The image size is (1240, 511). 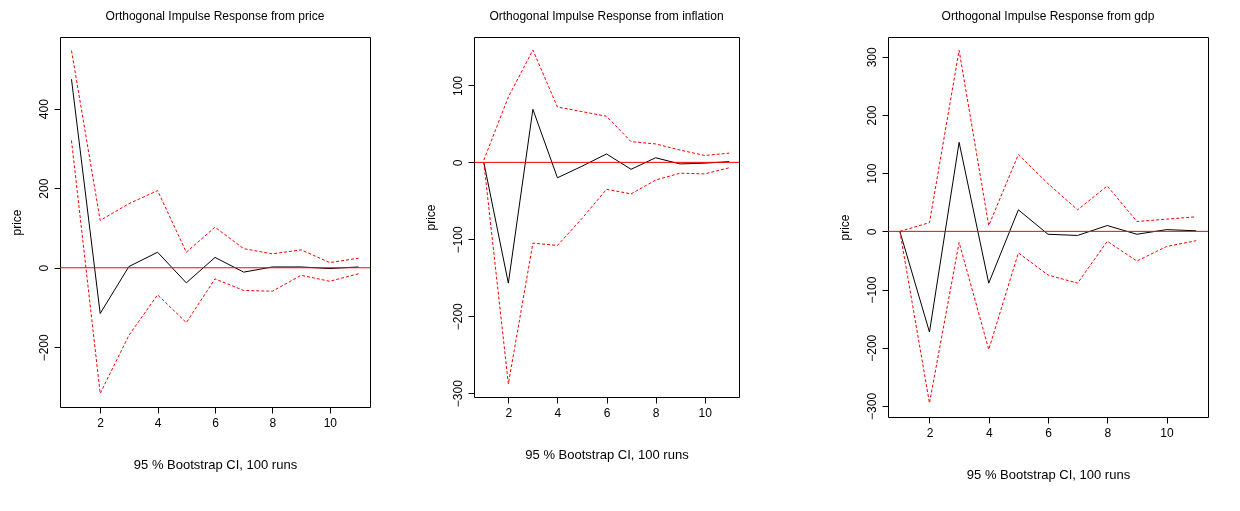 I want to click on y-tick-label: 400, so click(x=43, y=109).